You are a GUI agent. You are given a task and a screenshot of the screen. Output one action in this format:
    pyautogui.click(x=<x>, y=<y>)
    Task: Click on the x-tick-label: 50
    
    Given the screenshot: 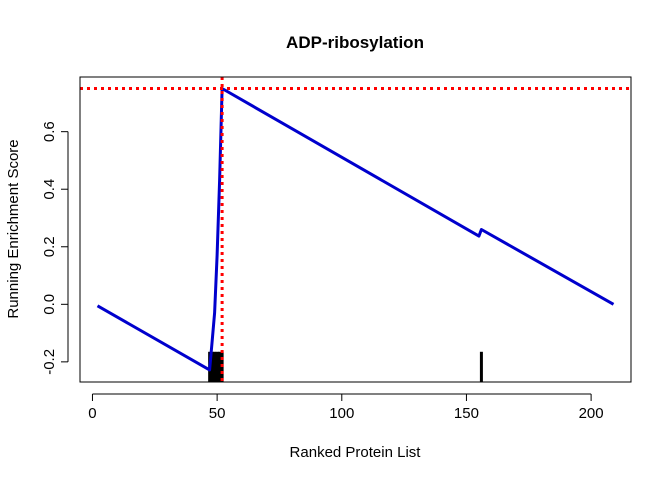 What is the action you would take?
    pyautogui.click(x=217, y=413)
    